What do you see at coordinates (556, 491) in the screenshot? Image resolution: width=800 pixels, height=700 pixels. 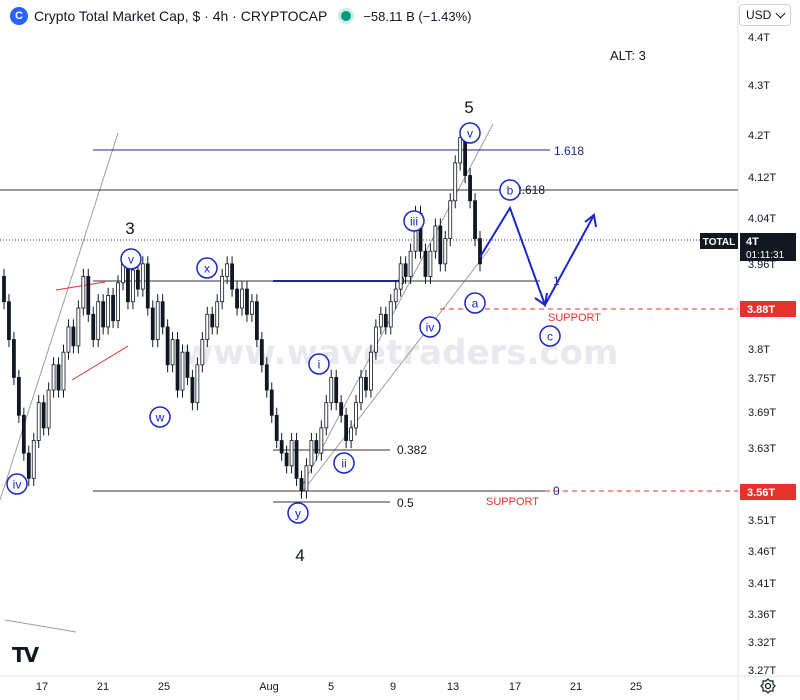 I see `fib-label: 0` at bounding box center [556, 491].